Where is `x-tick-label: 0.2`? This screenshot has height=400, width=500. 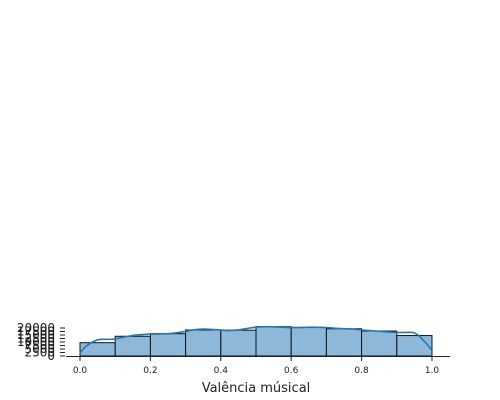
x-tick-label: 0.2 is located at coordinates (150, 371).